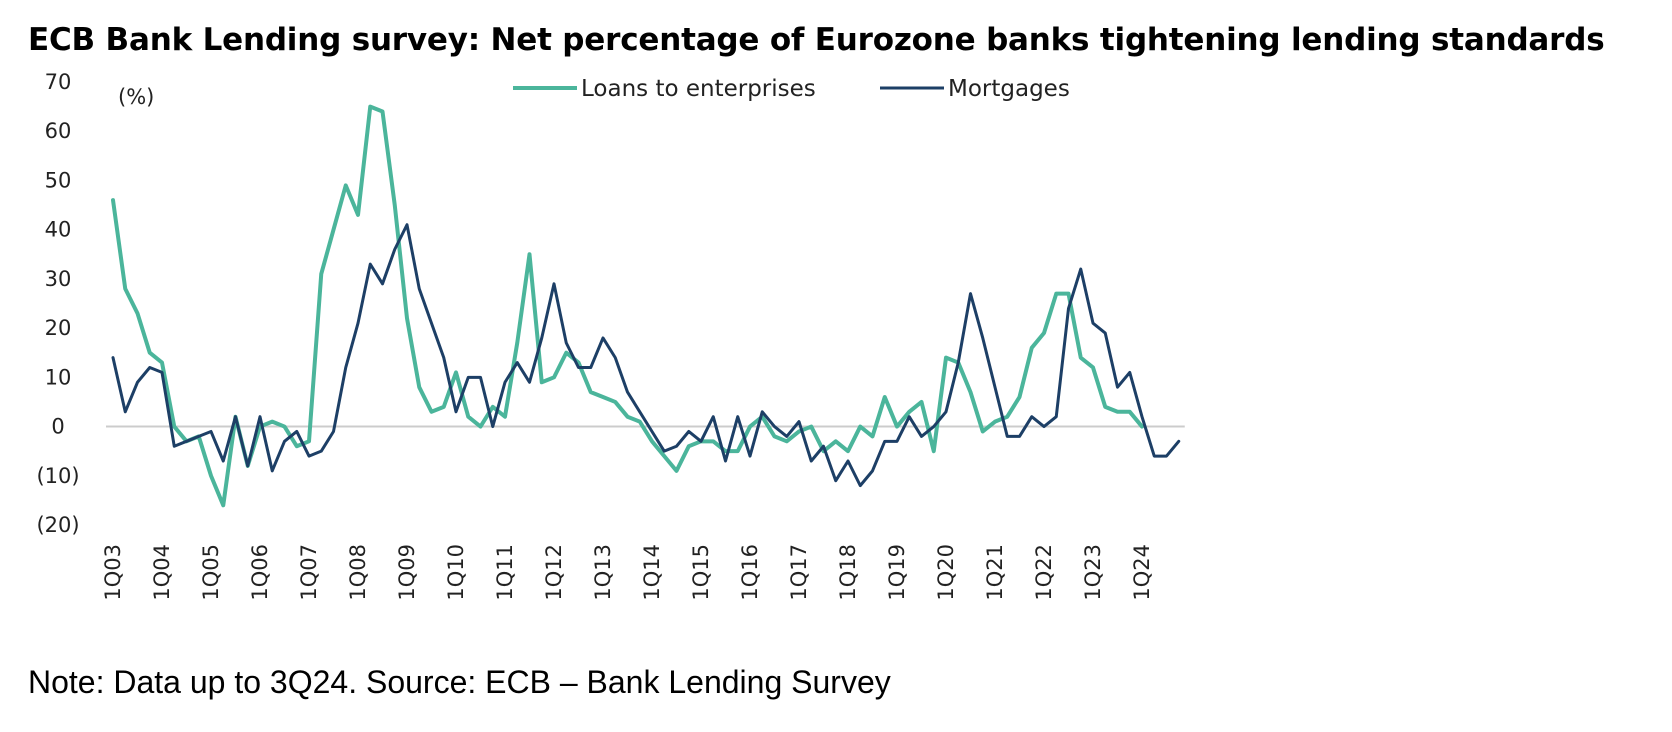  What do you see at coordinates (1142, 572) in the screenshot?
I see `x-tick-label: 1Q24` at bounding box center [1142, 572].